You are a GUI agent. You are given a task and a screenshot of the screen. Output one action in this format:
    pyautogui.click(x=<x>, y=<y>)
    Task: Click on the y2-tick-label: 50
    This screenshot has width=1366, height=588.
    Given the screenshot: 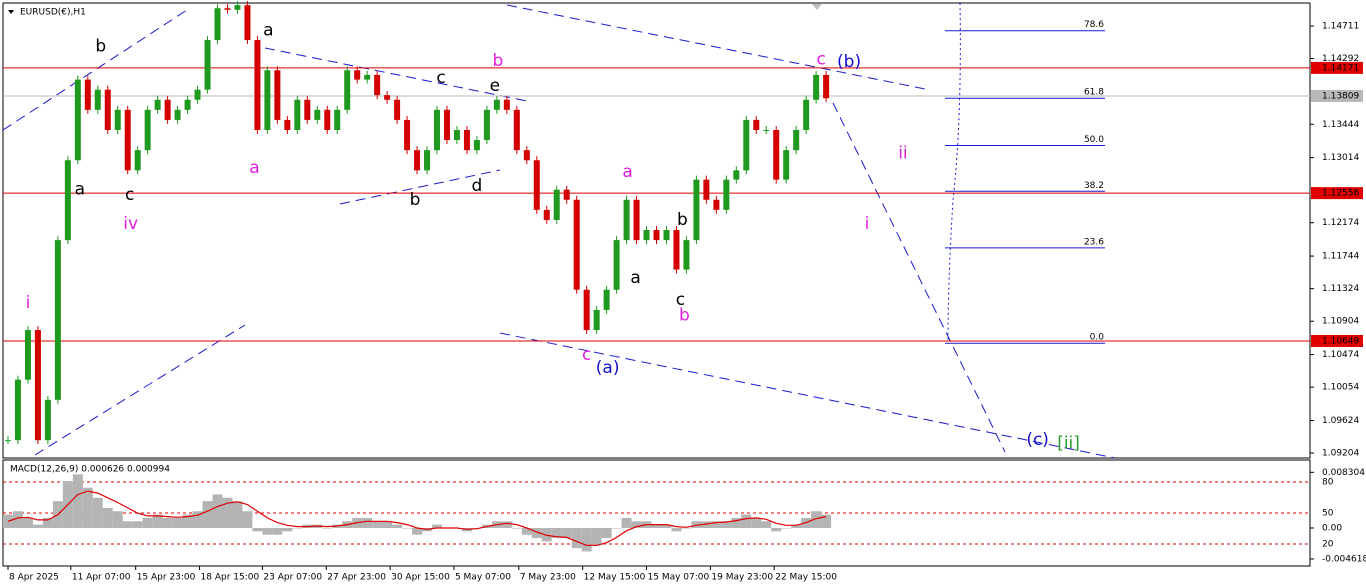 What is the action you would take?
    pyautogui.click(x=1328, y=514)
    